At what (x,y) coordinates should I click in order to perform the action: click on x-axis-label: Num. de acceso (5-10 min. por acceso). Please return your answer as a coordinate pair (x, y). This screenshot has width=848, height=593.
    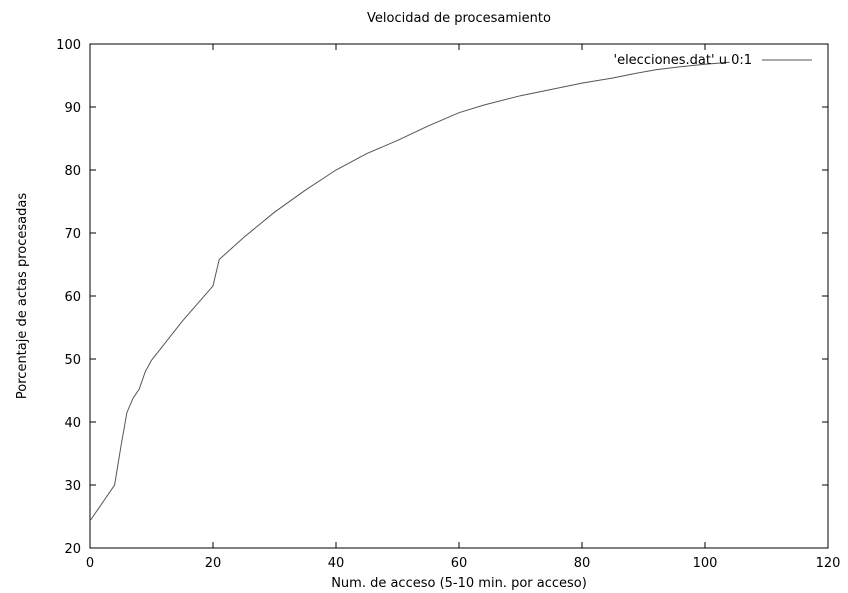
    Looking at the image, I should click on (459, 583).